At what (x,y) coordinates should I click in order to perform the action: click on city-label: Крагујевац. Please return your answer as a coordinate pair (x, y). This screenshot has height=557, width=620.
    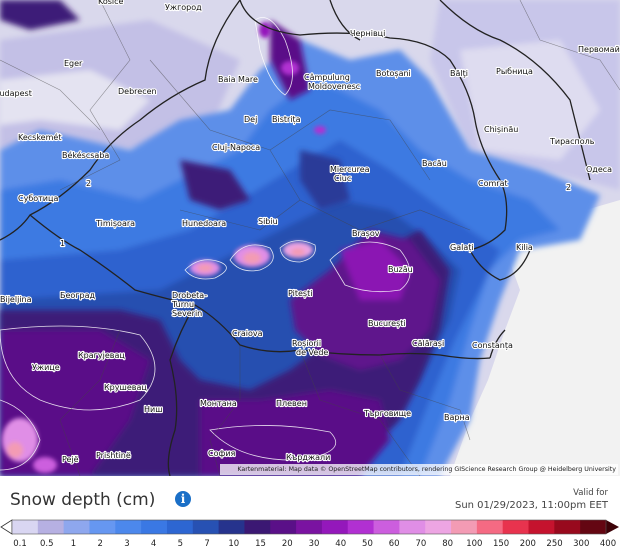
    Looking at the image, I should click on (101, 355).